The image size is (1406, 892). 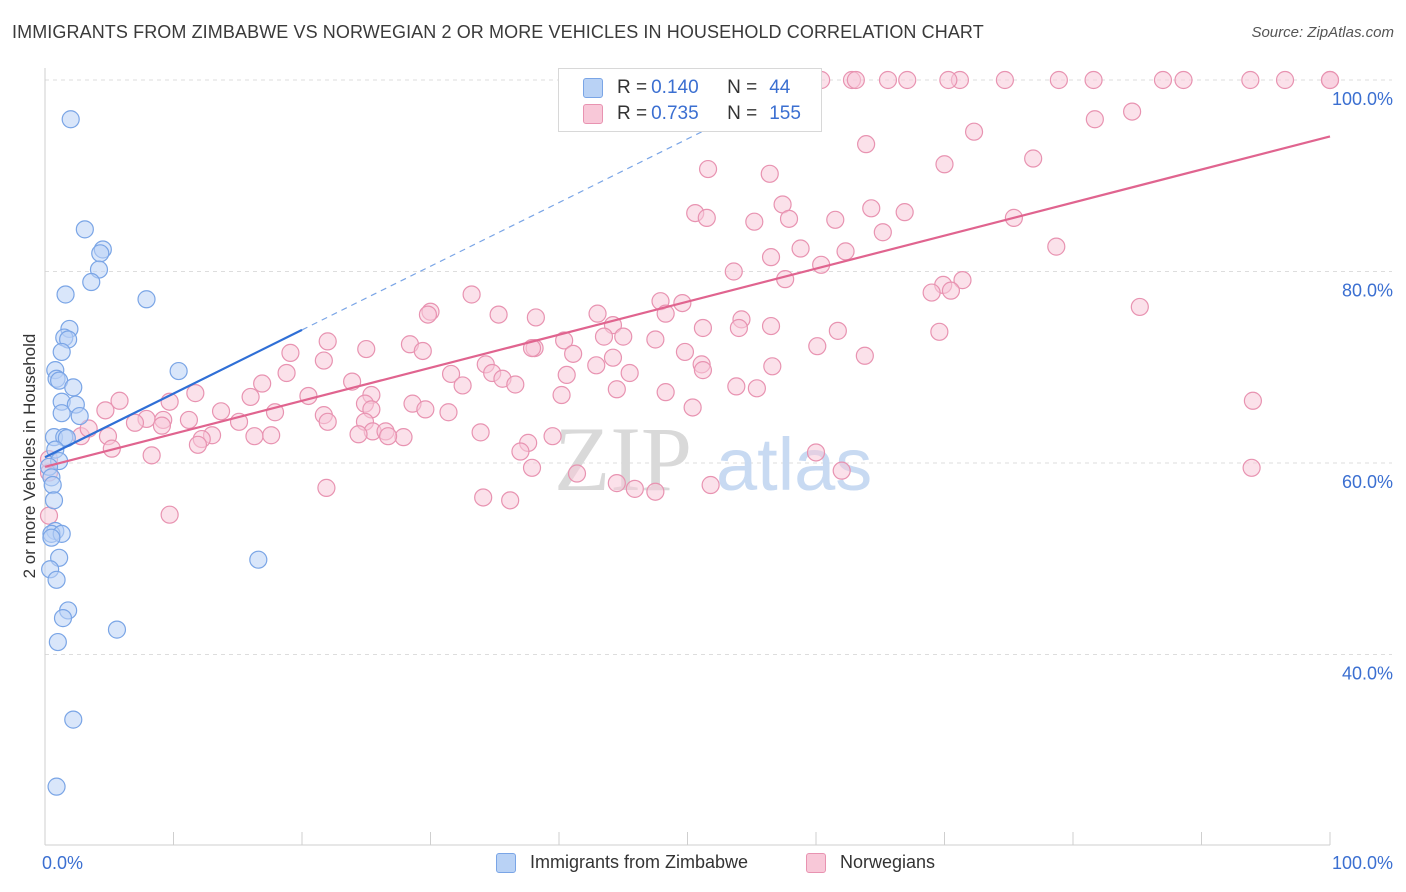 What do you see at coordinates (62, 863) in the screenshot?
I see `x-tick-label-left: 0.0%` at bounding box center [62, 863].